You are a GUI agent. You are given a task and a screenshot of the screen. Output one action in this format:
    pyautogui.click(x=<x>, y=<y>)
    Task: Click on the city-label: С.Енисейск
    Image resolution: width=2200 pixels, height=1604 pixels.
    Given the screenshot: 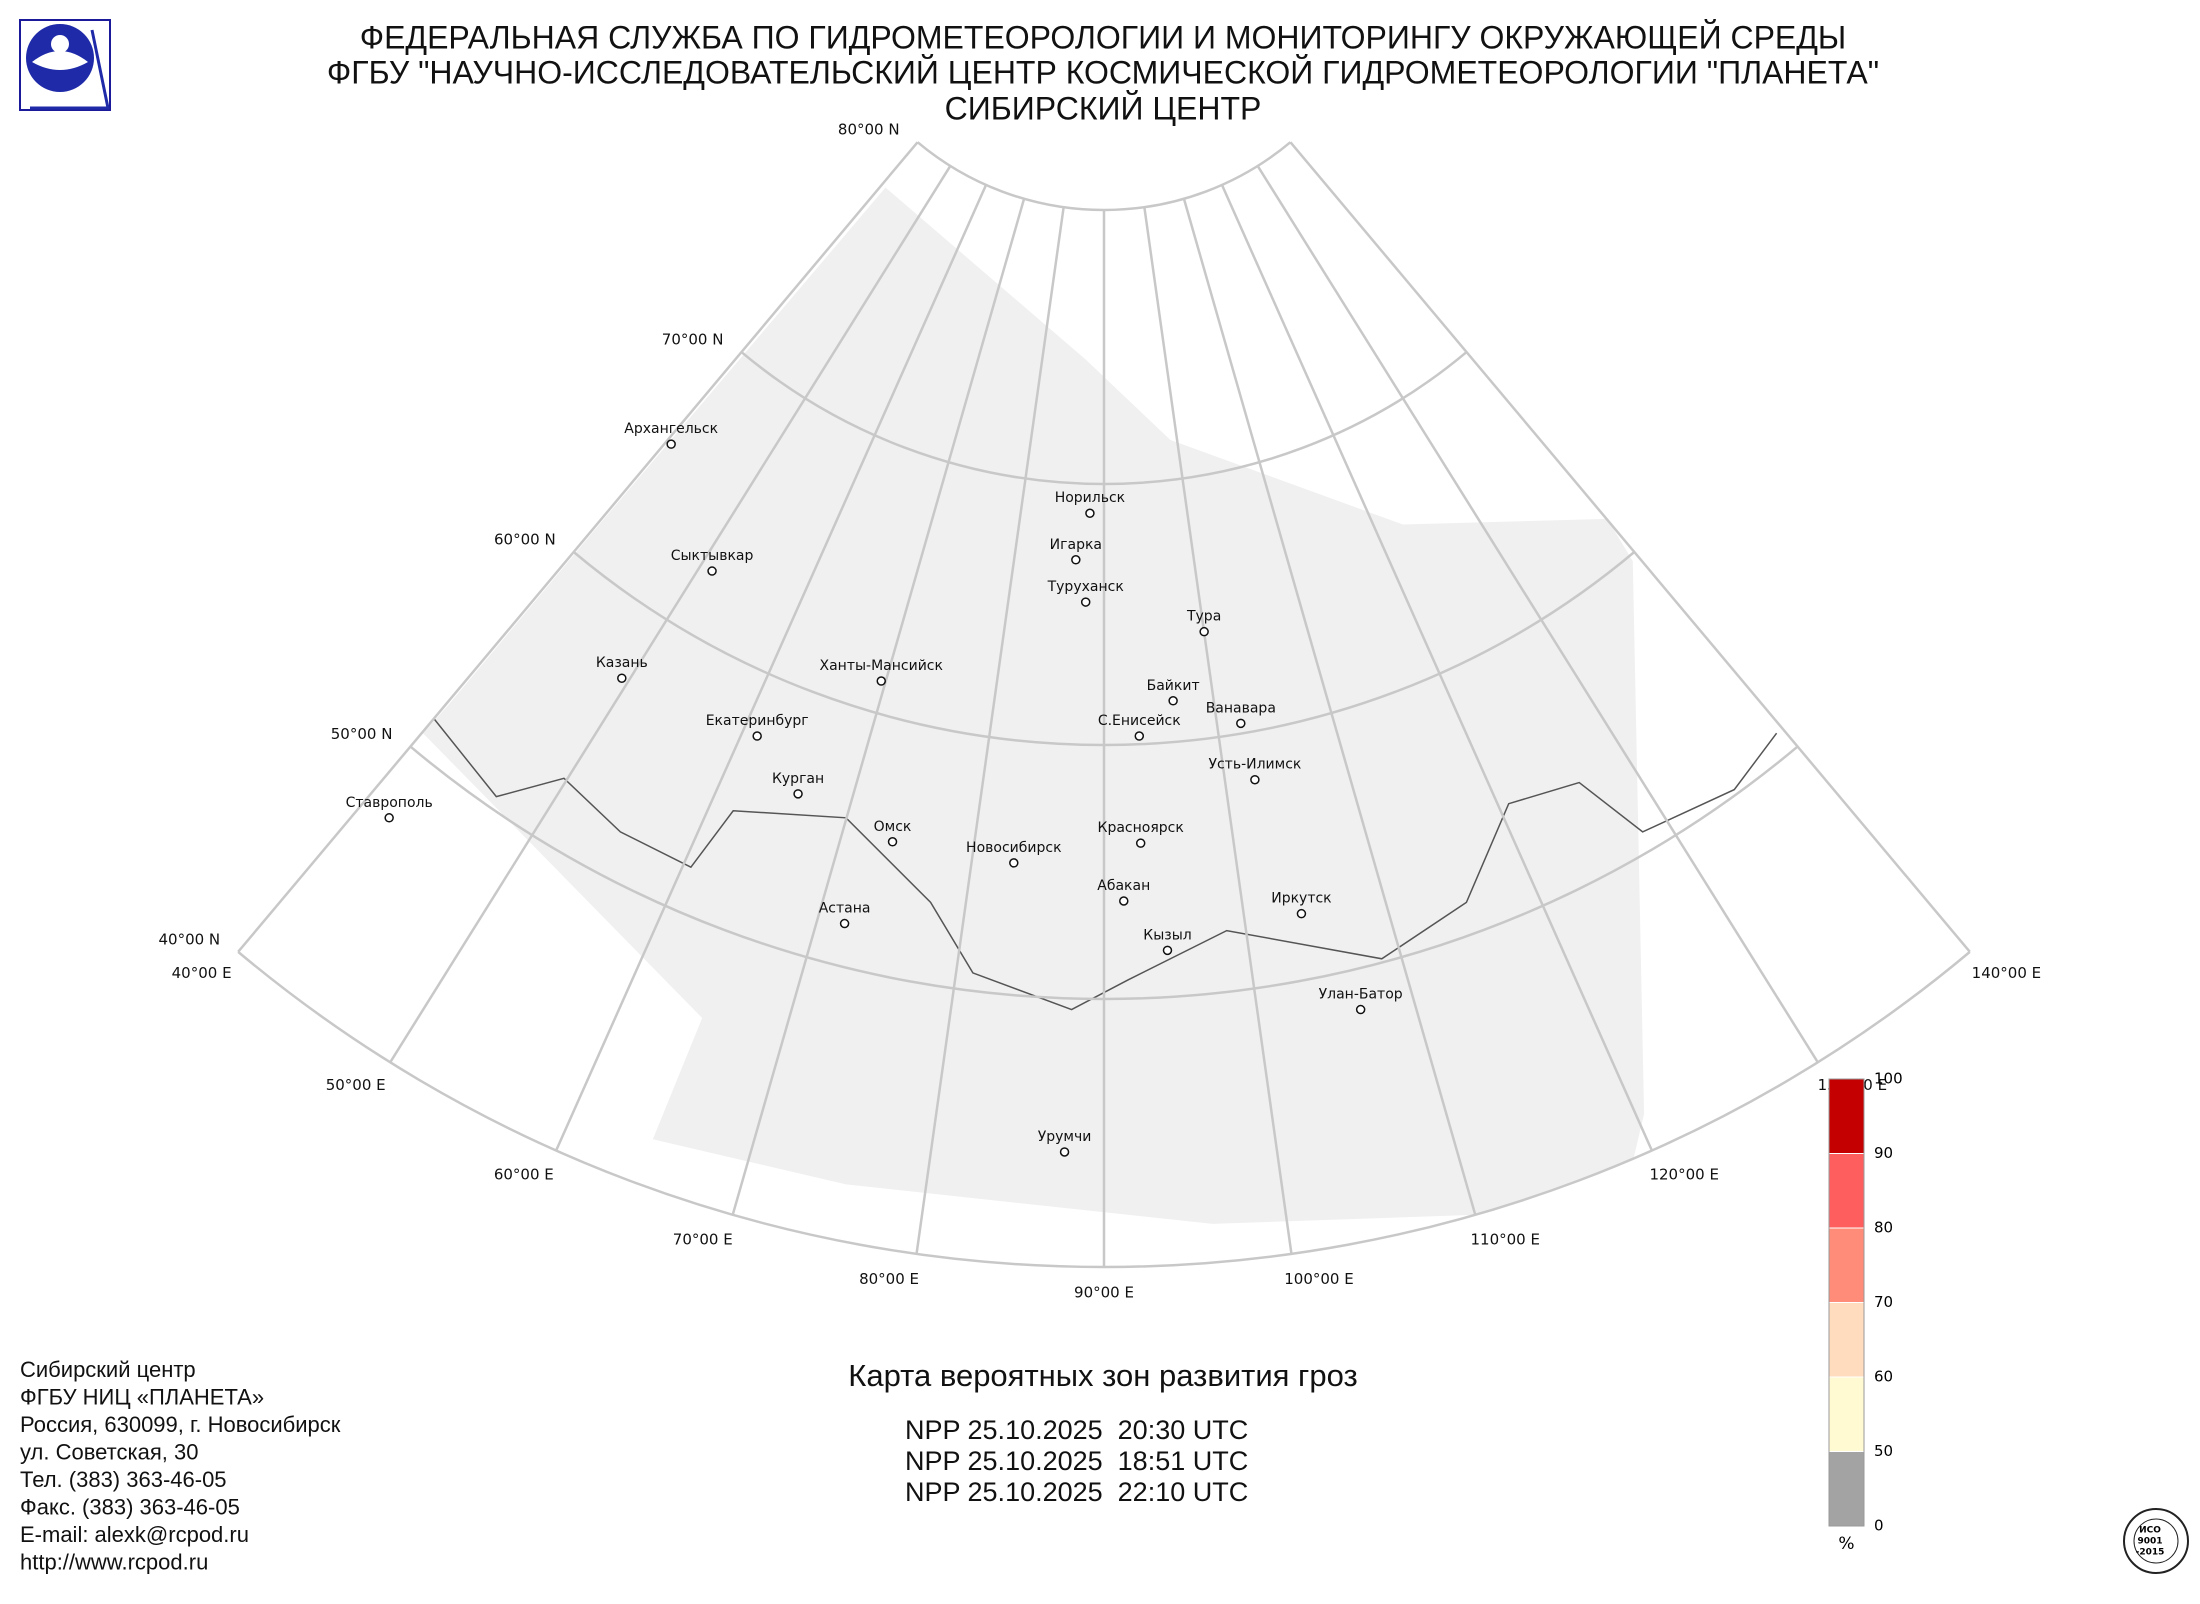 What is the action you would take?
    pyautogui.click(x=1139, y=721)
    